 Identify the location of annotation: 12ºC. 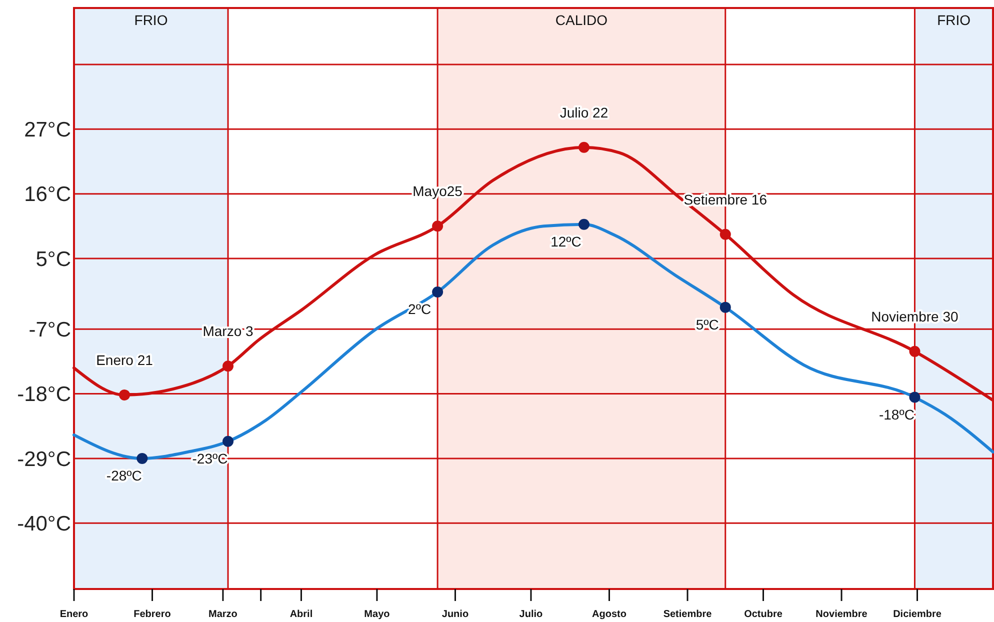
(566, 241).